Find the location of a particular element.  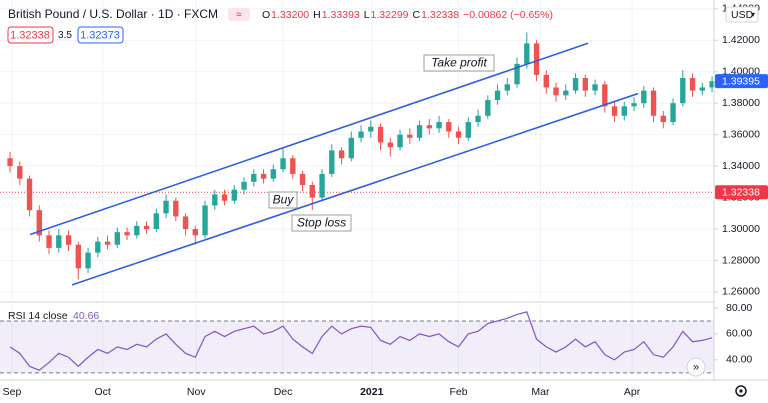

x-tick-label: Apr is located at coordinates (632, 392).